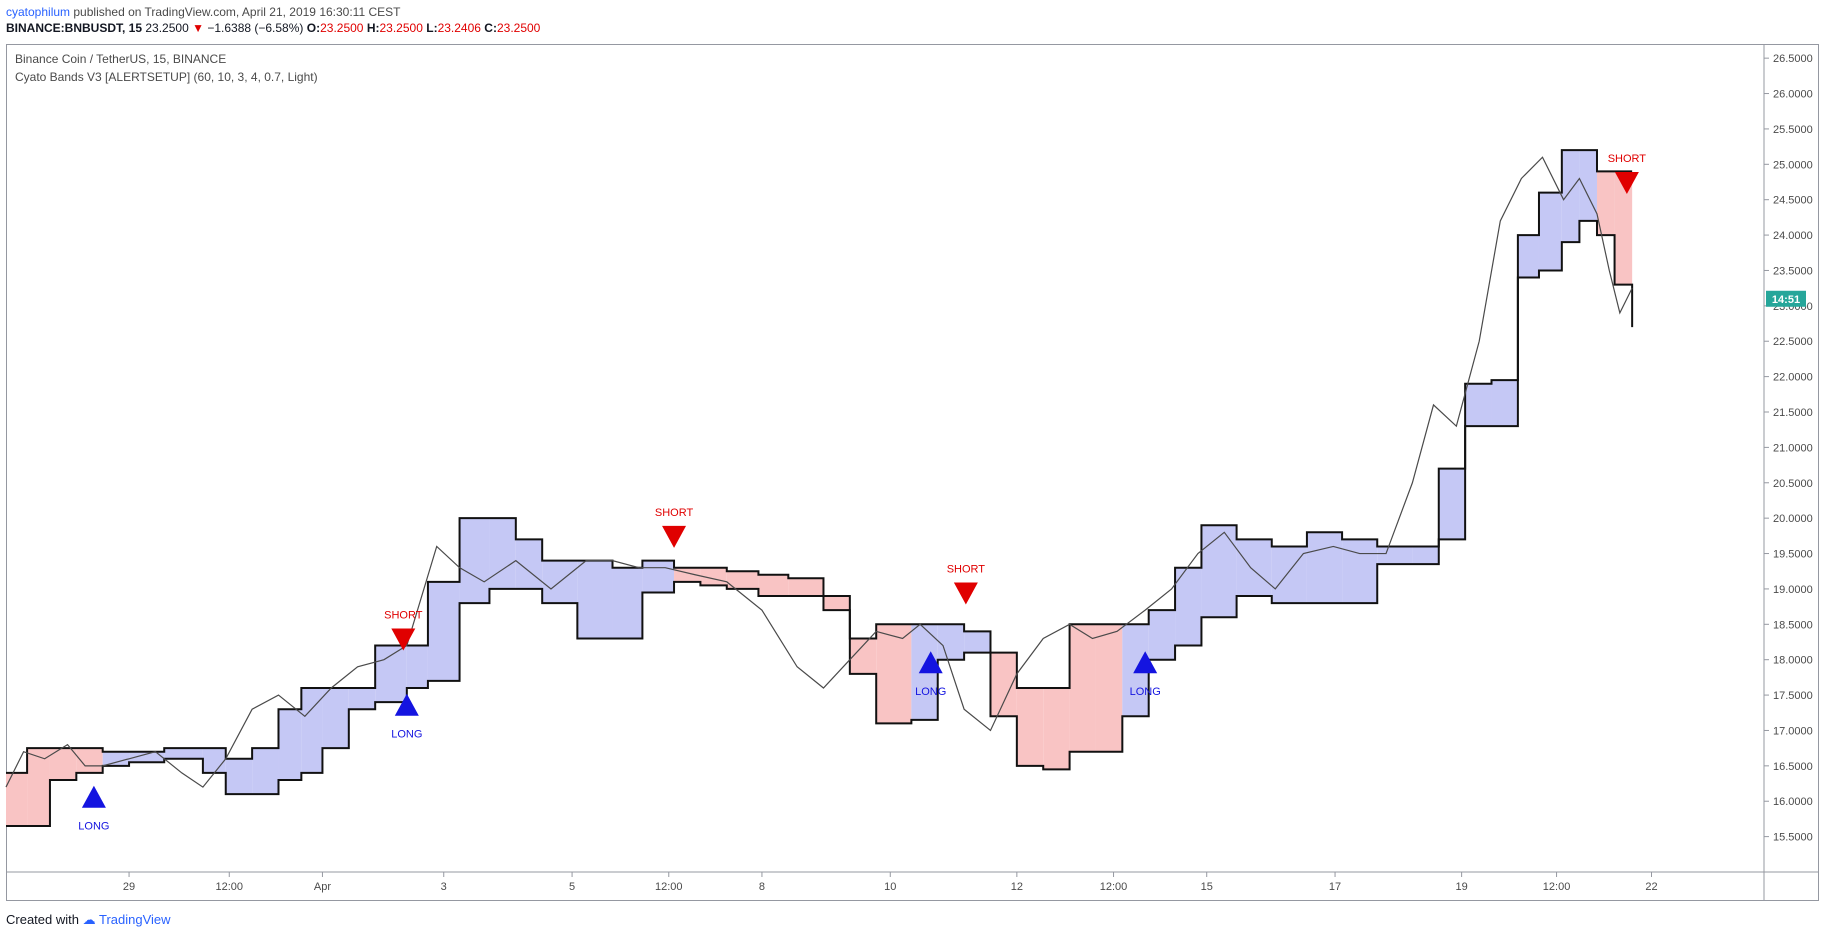  Describe the element at coordinates (1335, 887) in the screenshot. I see `x-tick-label: 17` at that location.